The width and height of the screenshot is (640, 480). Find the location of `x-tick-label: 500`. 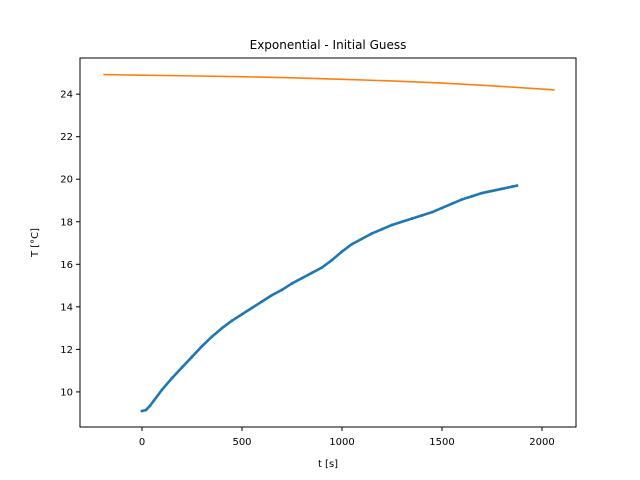

x-tick-label: 500 is located at coordinates (241, 442).